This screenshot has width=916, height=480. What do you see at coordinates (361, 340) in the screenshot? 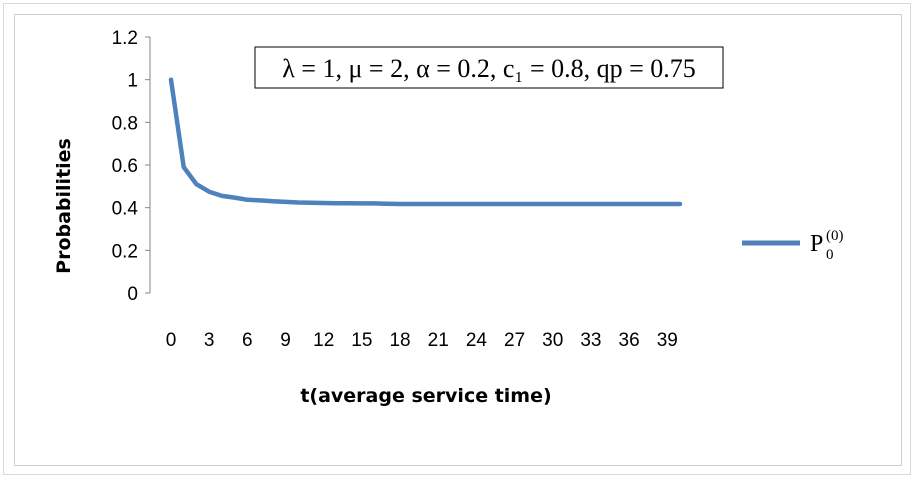
I see `x-tick-label: 15` at bounding box center [361, 340].